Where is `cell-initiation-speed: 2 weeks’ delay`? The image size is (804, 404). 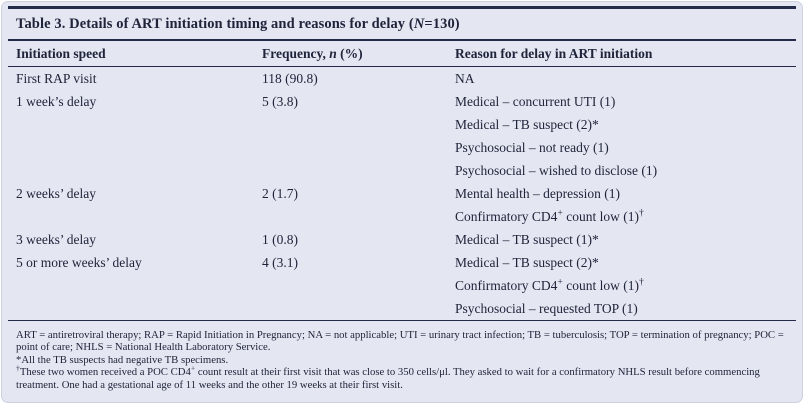
cell-initiation-speed: 2 weeks’ delay is located at coordinates (56, 193).